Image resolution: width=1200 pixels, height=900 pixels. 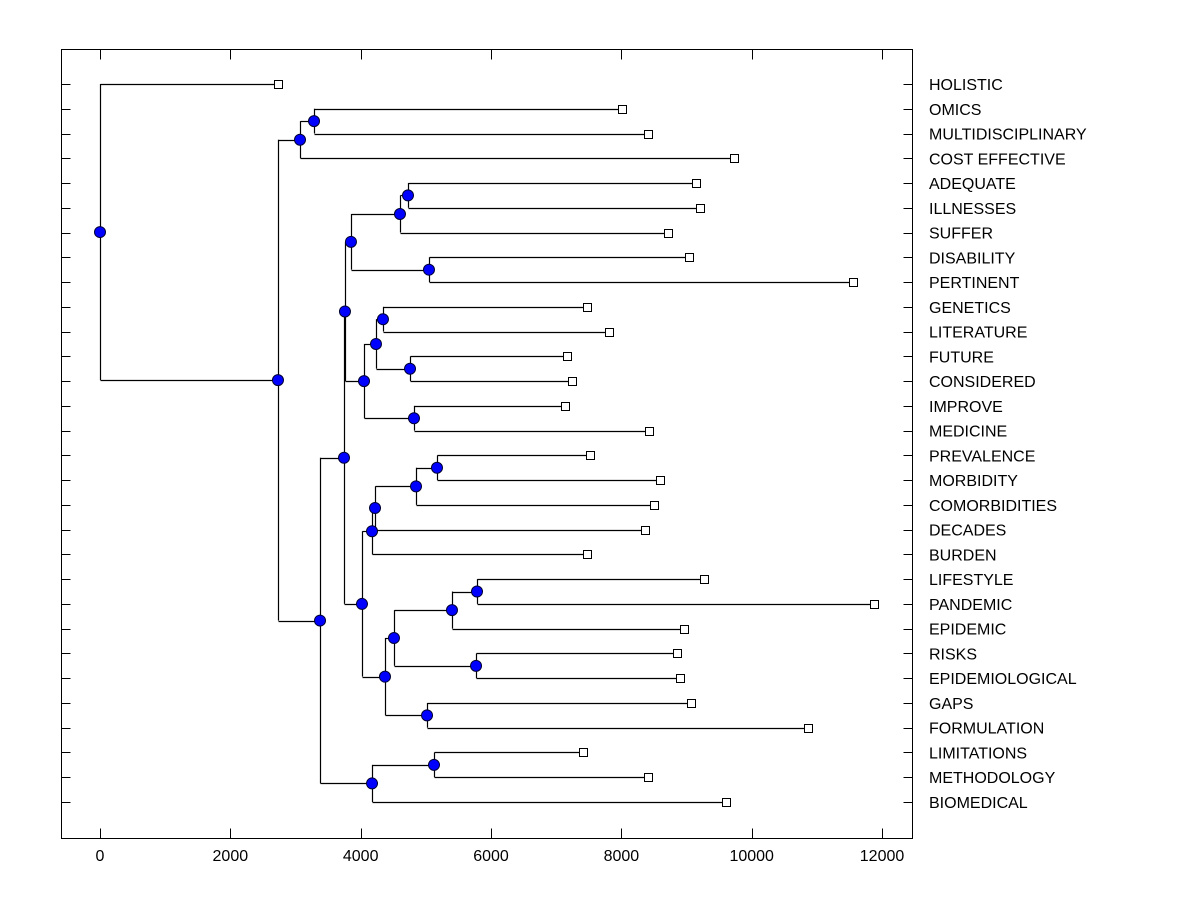 I want to click on leaf-label: EPIDEMIOLOGICAL, so click(x=1003, y=679).